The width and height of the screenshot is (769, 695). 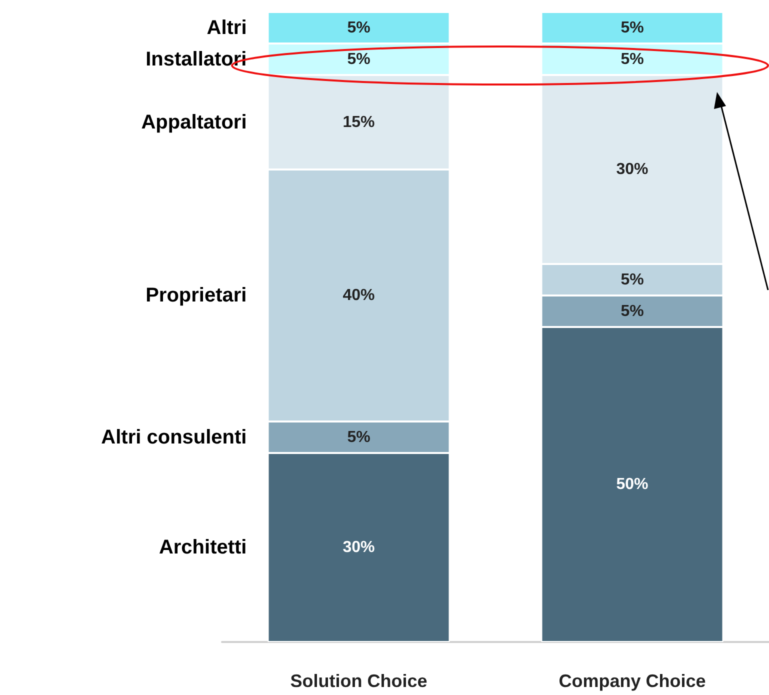 What do you see at coordinates (359, 681) in the screenshot?
I see `x-tick-label: Solution Choice` at bounding box center [359, 681].